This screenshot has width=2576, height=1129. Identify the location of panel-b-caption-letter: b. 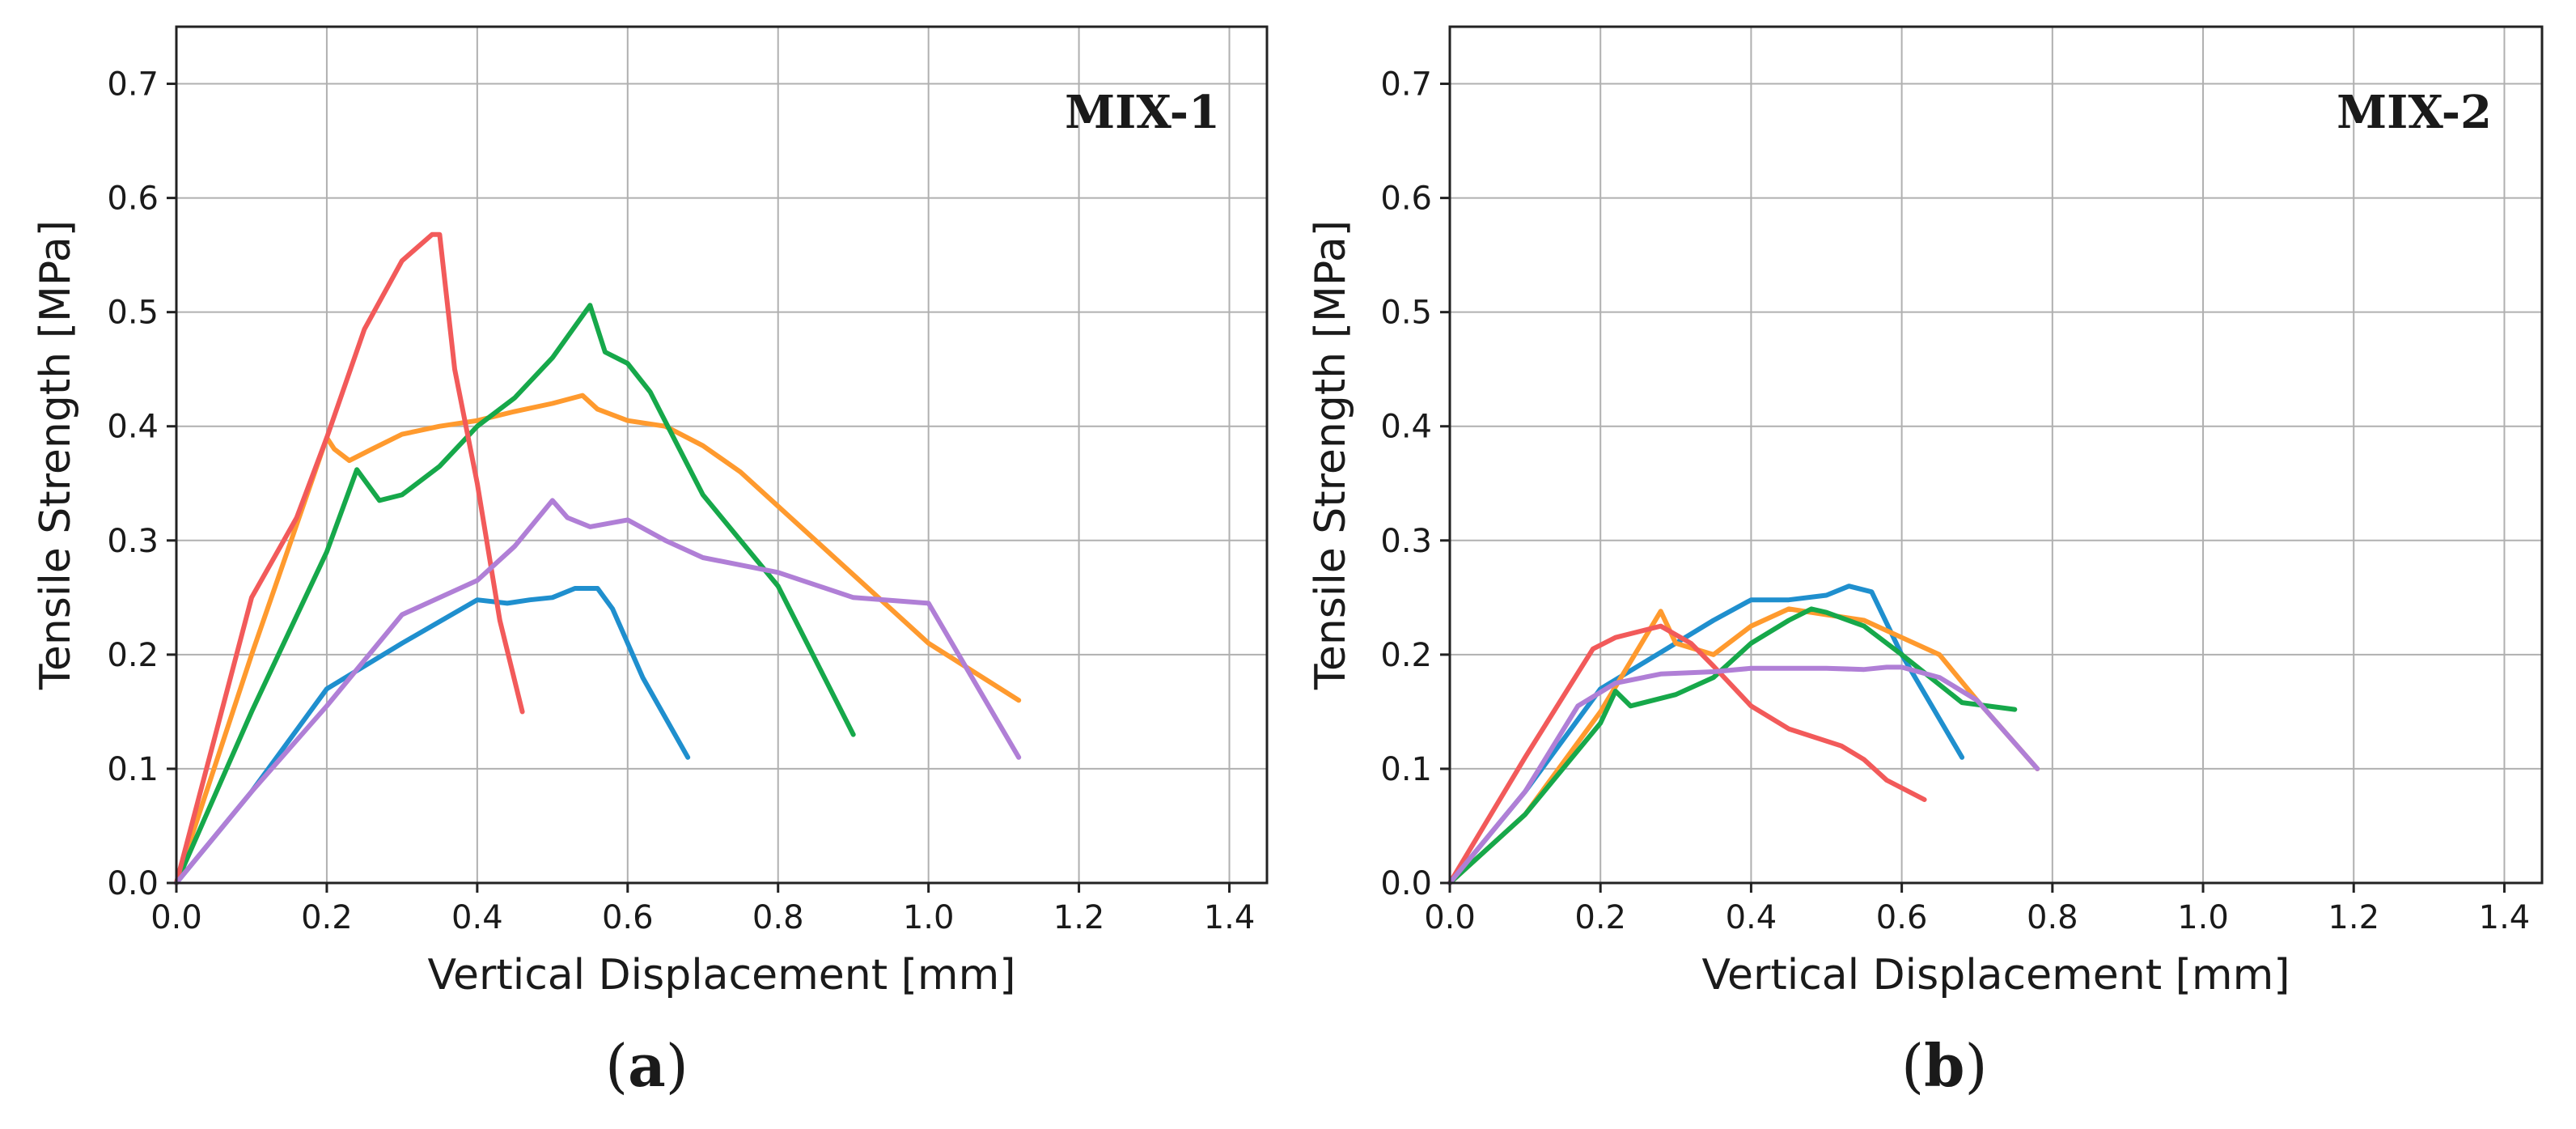
(1944, 1065).